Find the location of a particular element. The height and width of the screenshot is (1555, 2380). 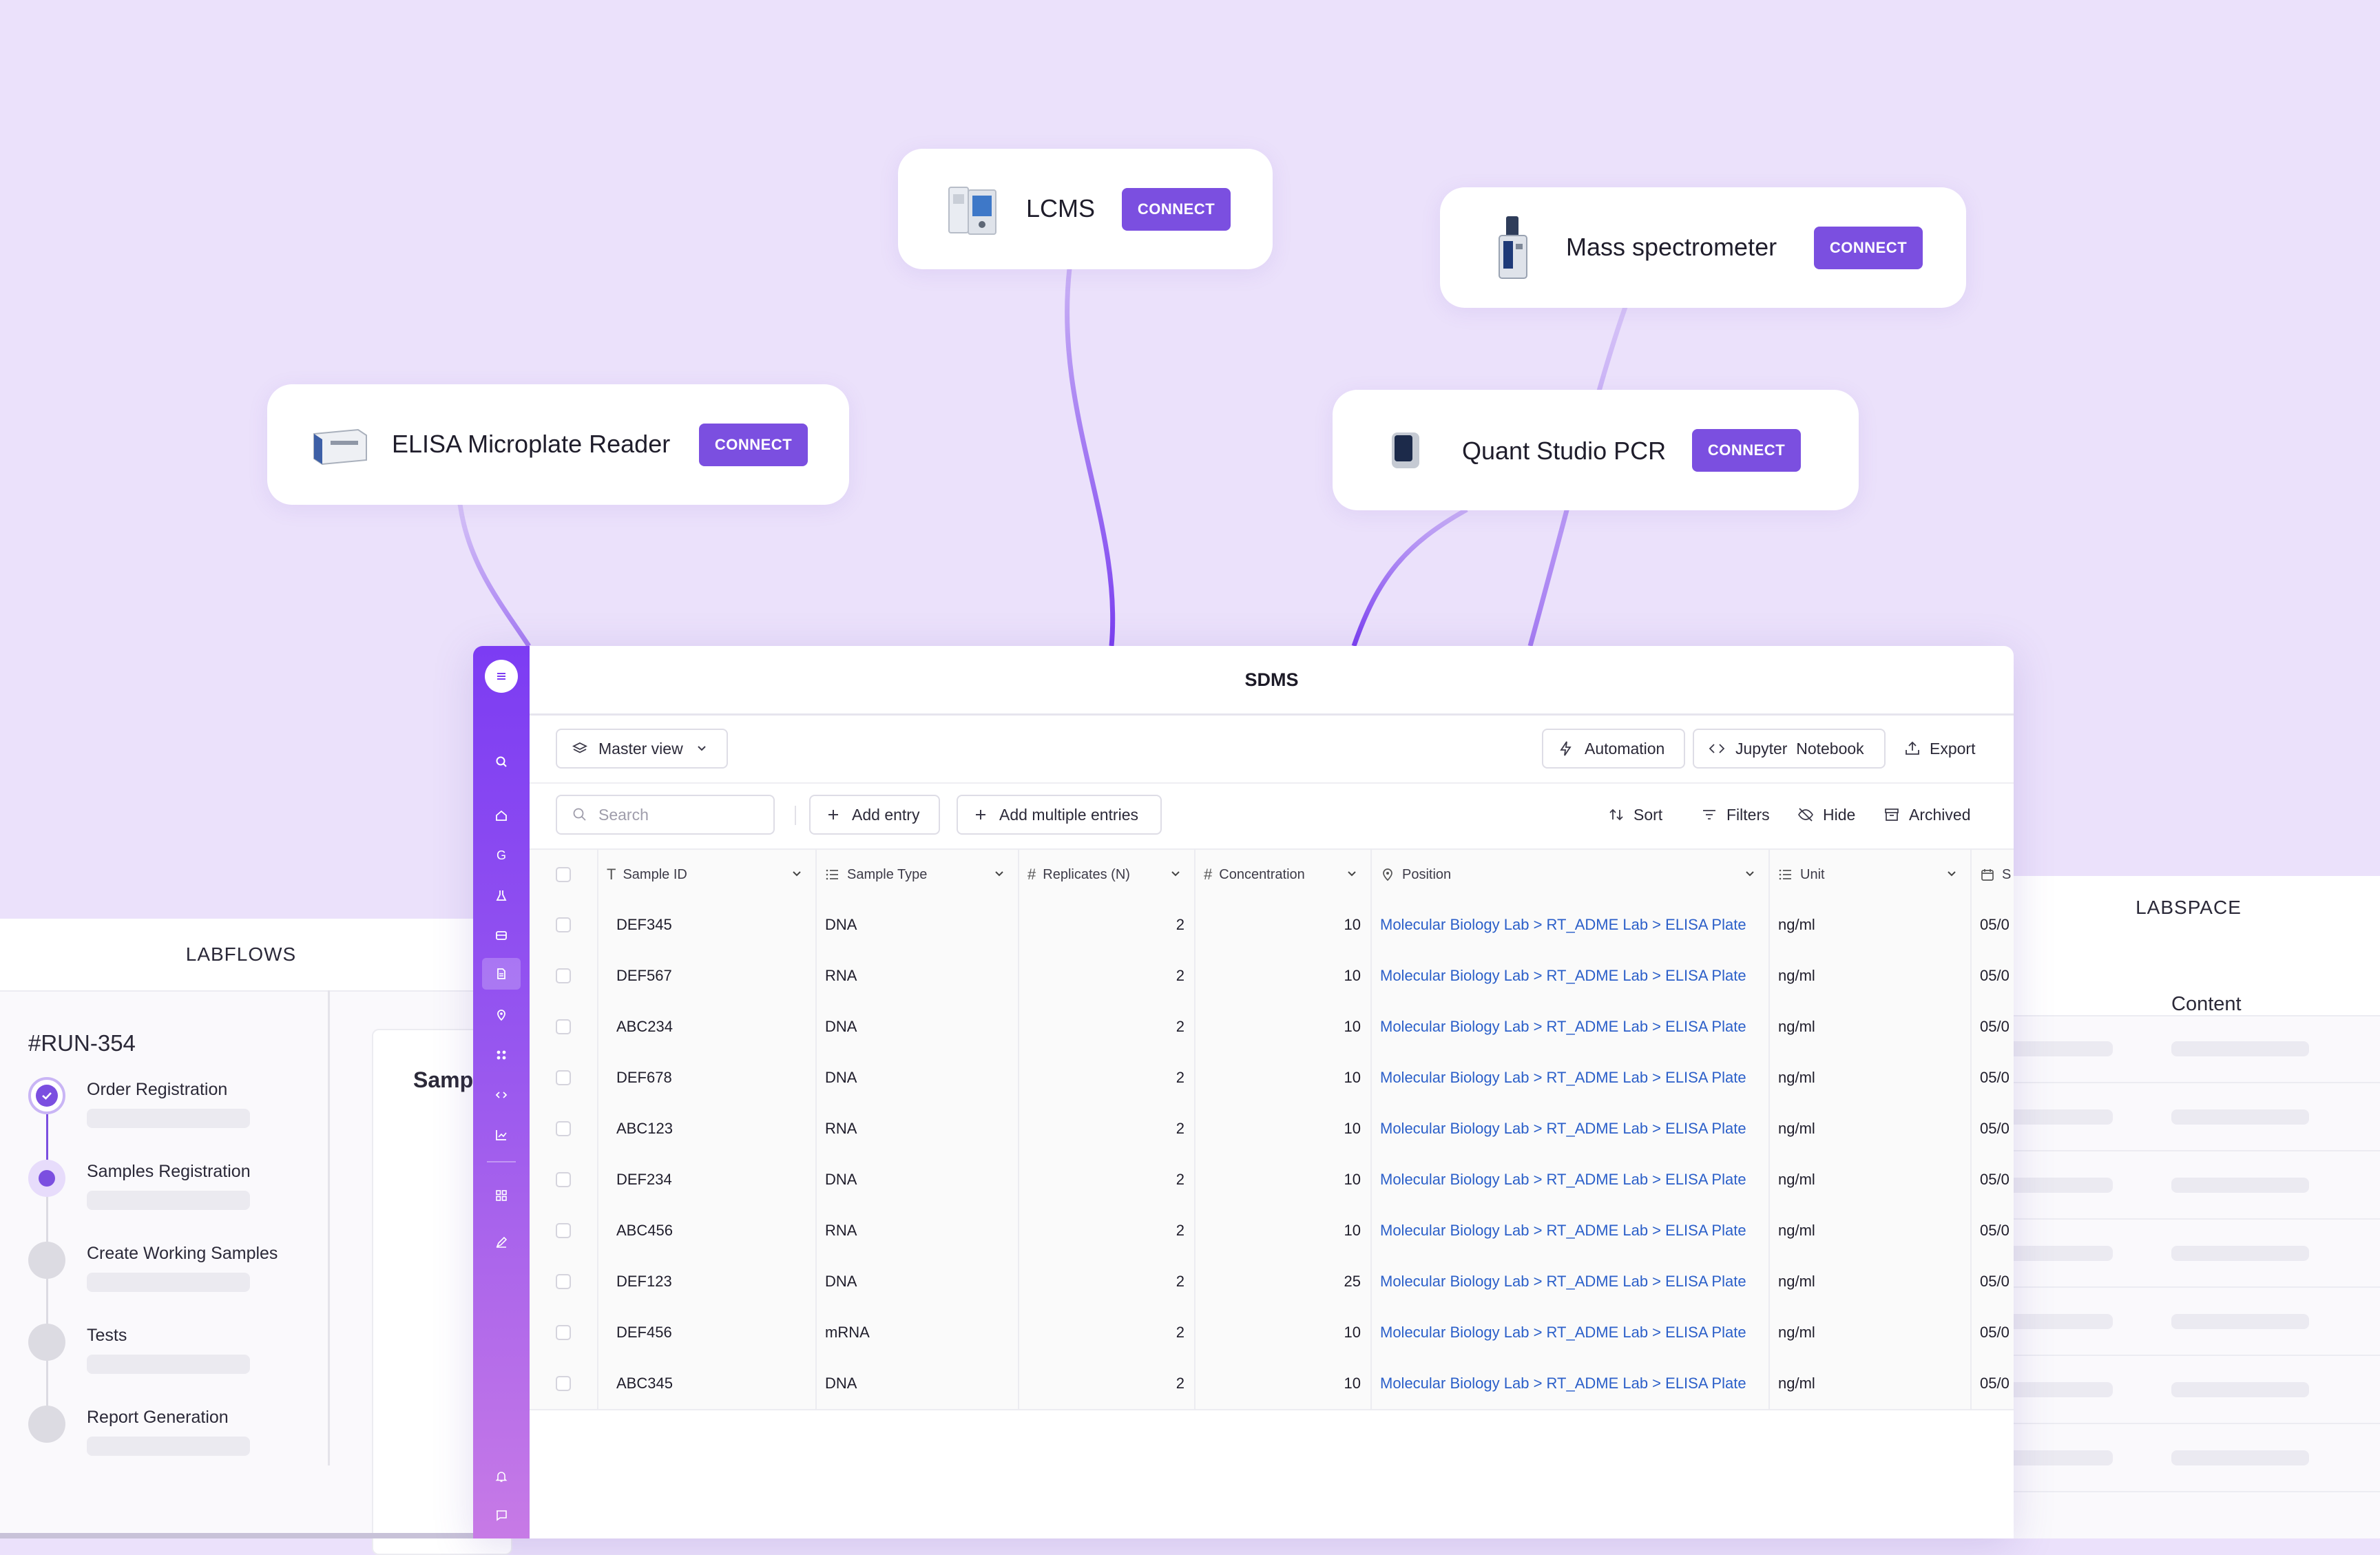

add-entry-button: Add entry is located at coordinates (874, 815).